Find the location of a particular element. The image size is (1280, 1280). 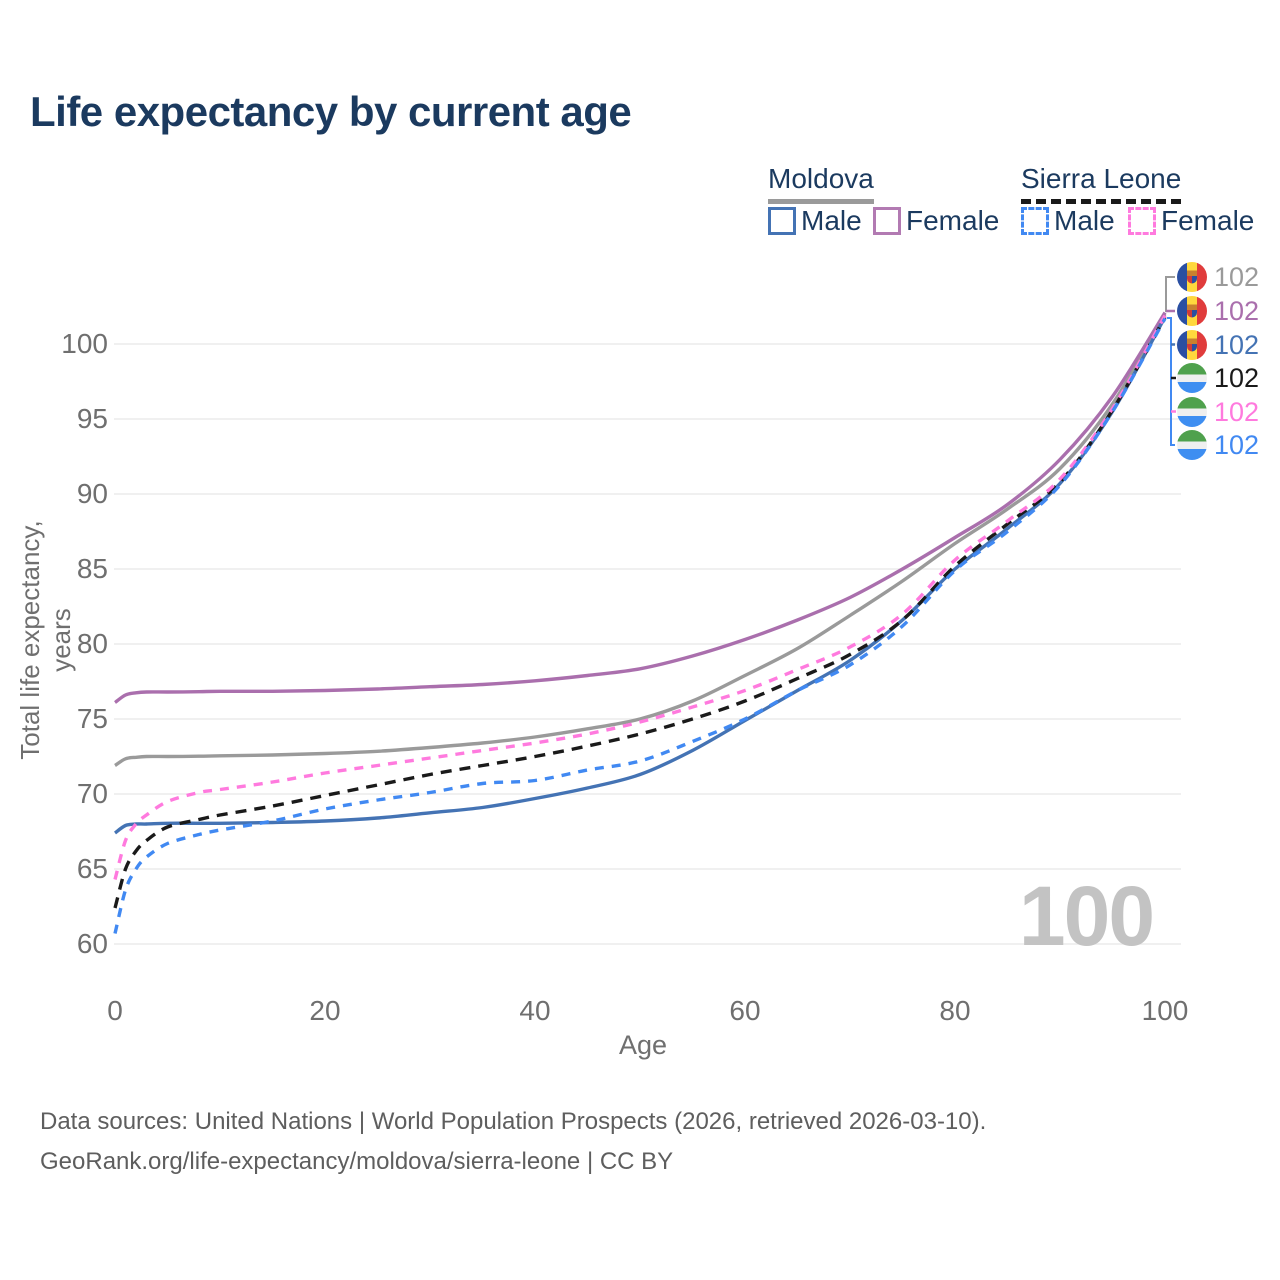

age-watermark: 100 is located at coordinates (1086, 916).